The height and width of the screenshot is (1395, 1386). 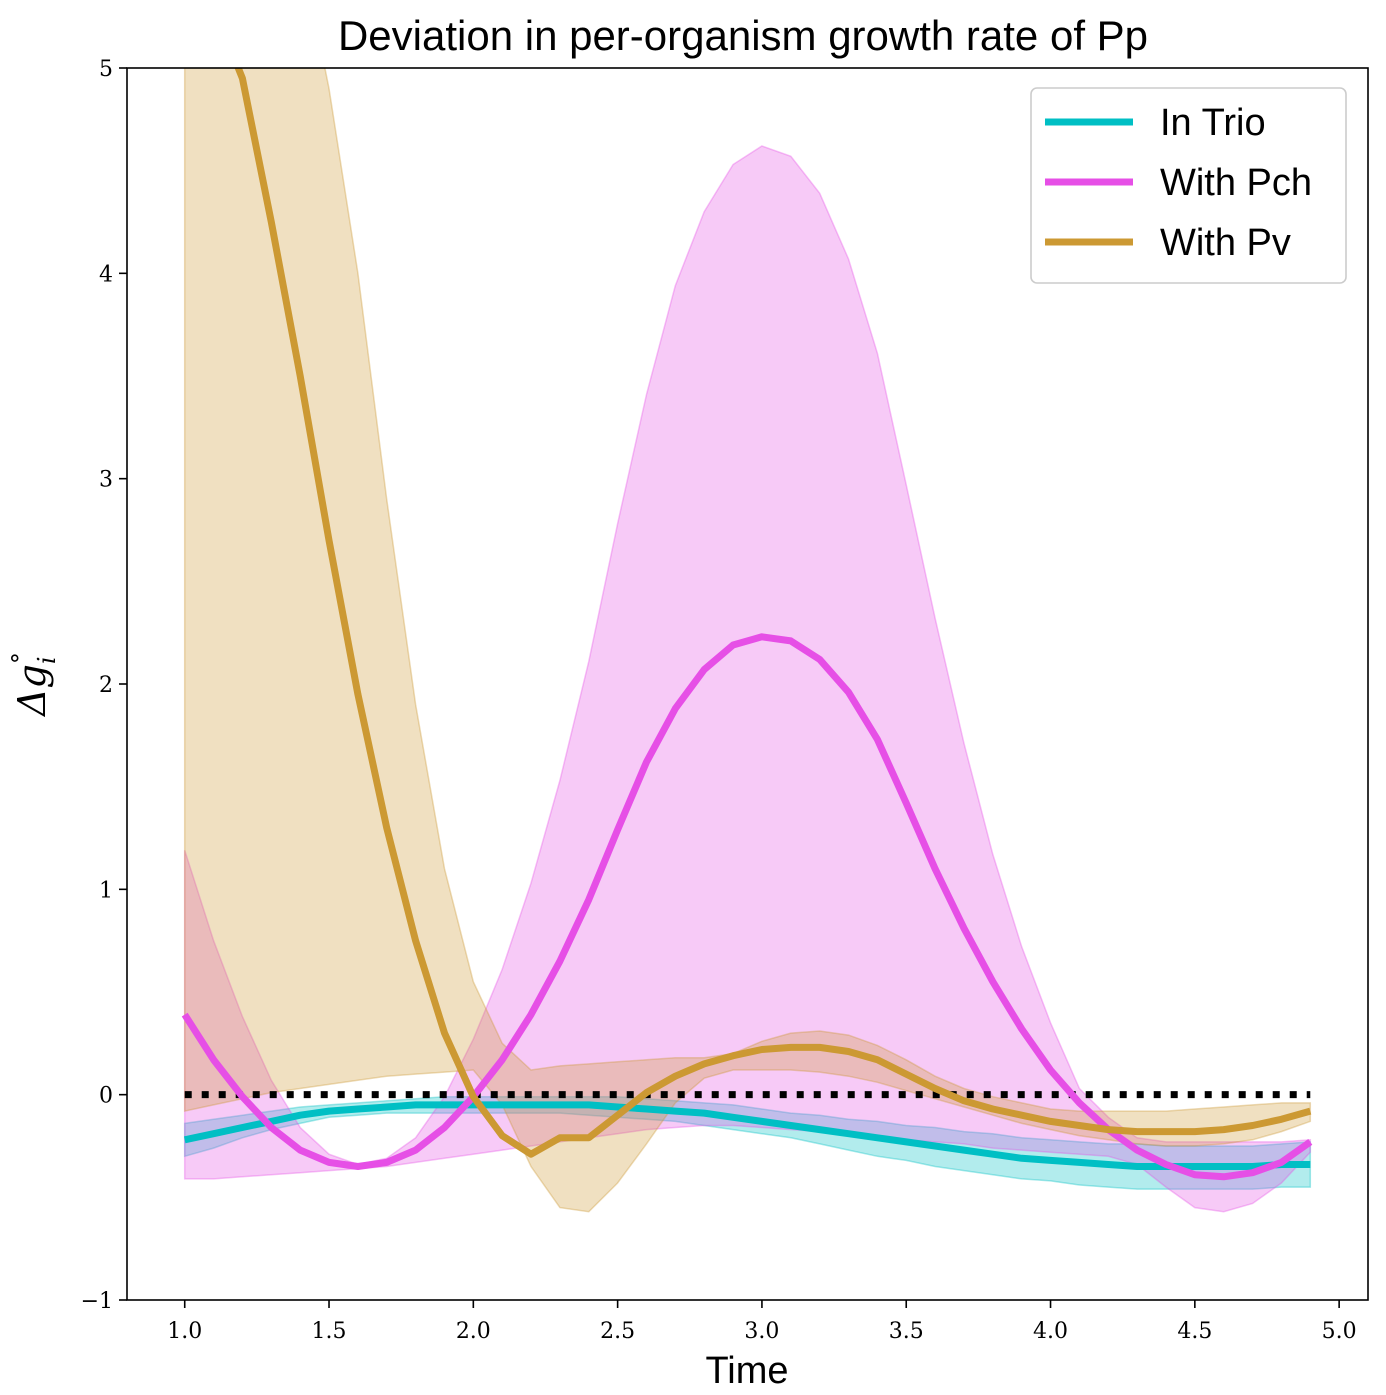 What do you see at coordinates (473, 1331) in the screenshot?
I see `x-tick-label: 2.0` at bounding box center [473, 1331].